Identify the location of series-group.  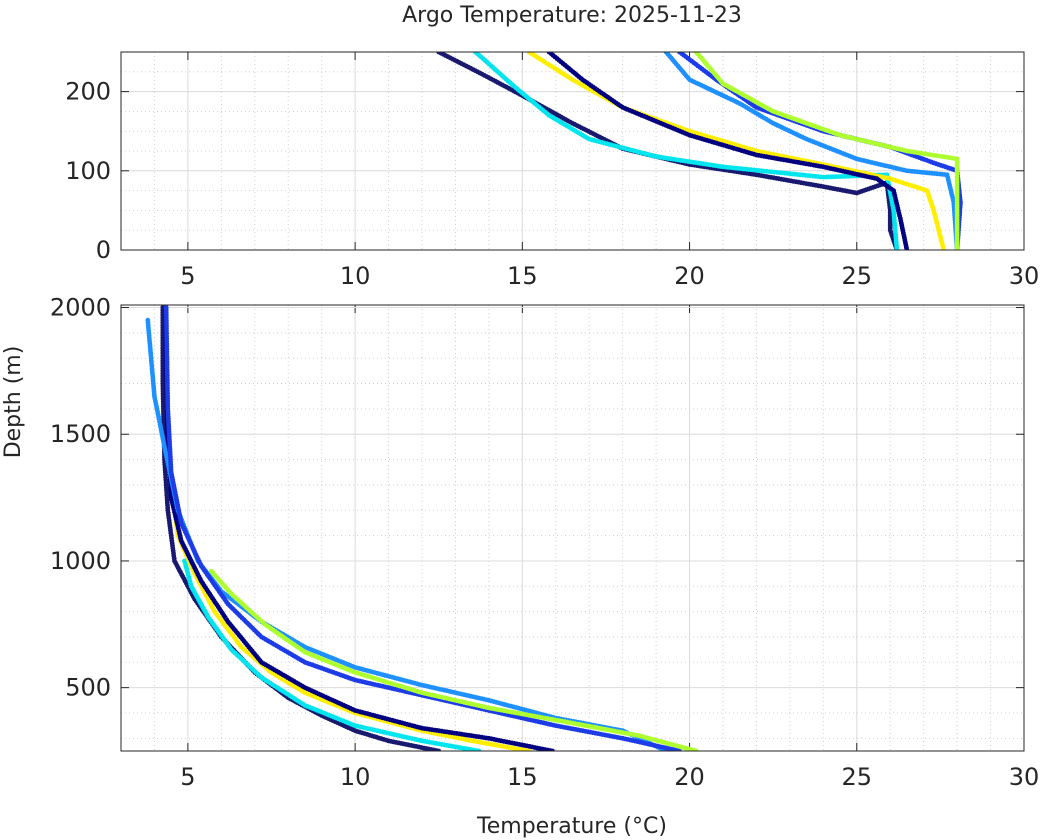
(699, 151).